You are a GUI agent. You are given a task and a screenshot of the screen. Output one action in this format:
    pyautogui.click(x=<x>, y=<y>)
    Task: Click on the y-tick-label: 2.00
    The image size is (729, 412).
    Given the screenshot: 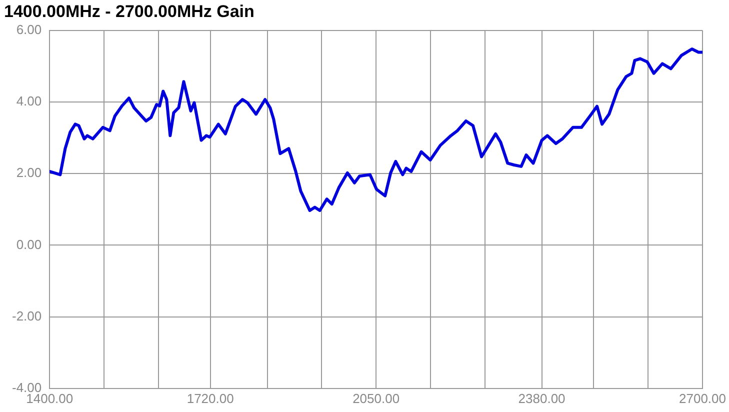 What is the action you would take?
    pyautogui.click(x=29, y=172)
    